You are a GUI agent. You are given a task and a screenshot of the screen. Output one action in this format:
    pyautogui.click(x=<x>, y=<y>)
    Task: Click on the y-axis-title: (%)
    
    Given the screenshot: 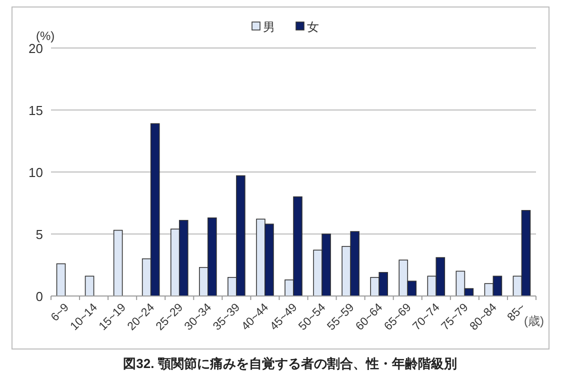 What is the action you would take?
    pyautogui.click(x=45, y=36)
    